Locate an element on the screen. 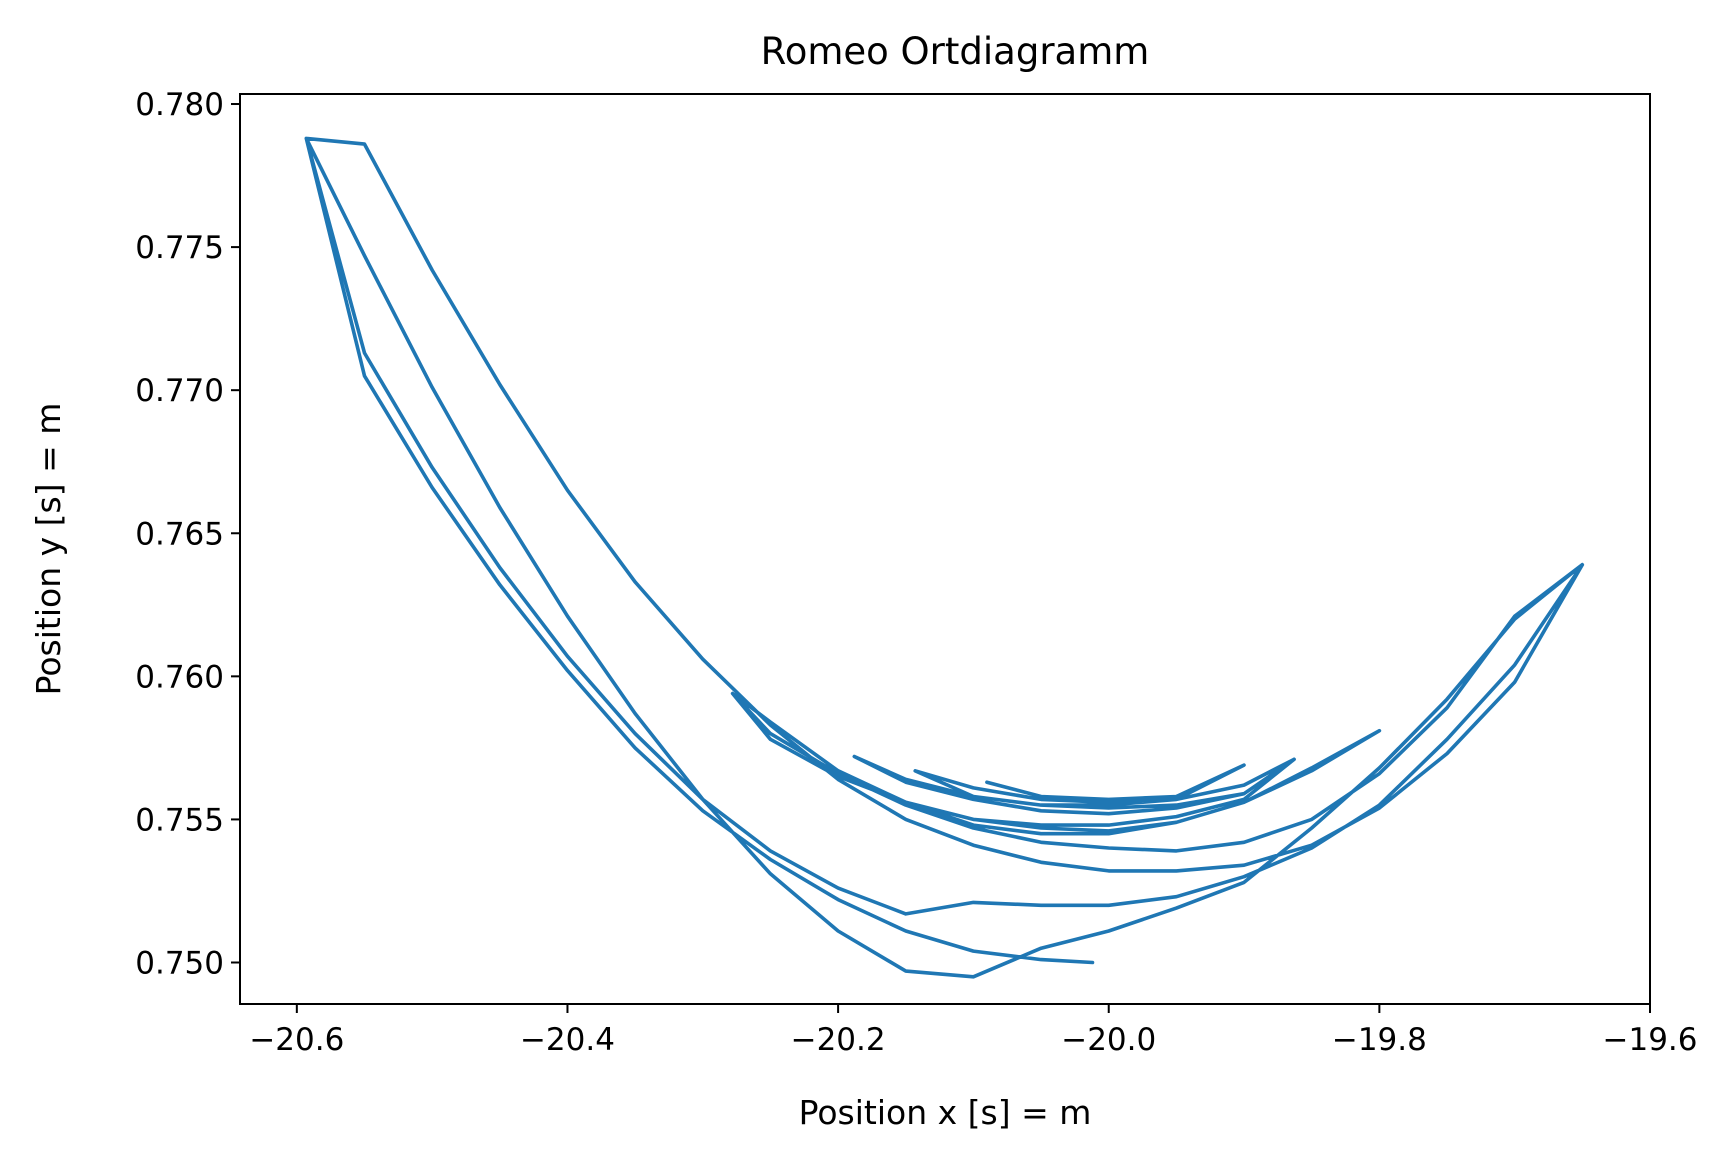 The height and width of the screenshot is (1158, 1725). y-axis: 0.750 0.755 0.760 0.765 0.770 0.775 0.780 is located at coordinates (187, 534).